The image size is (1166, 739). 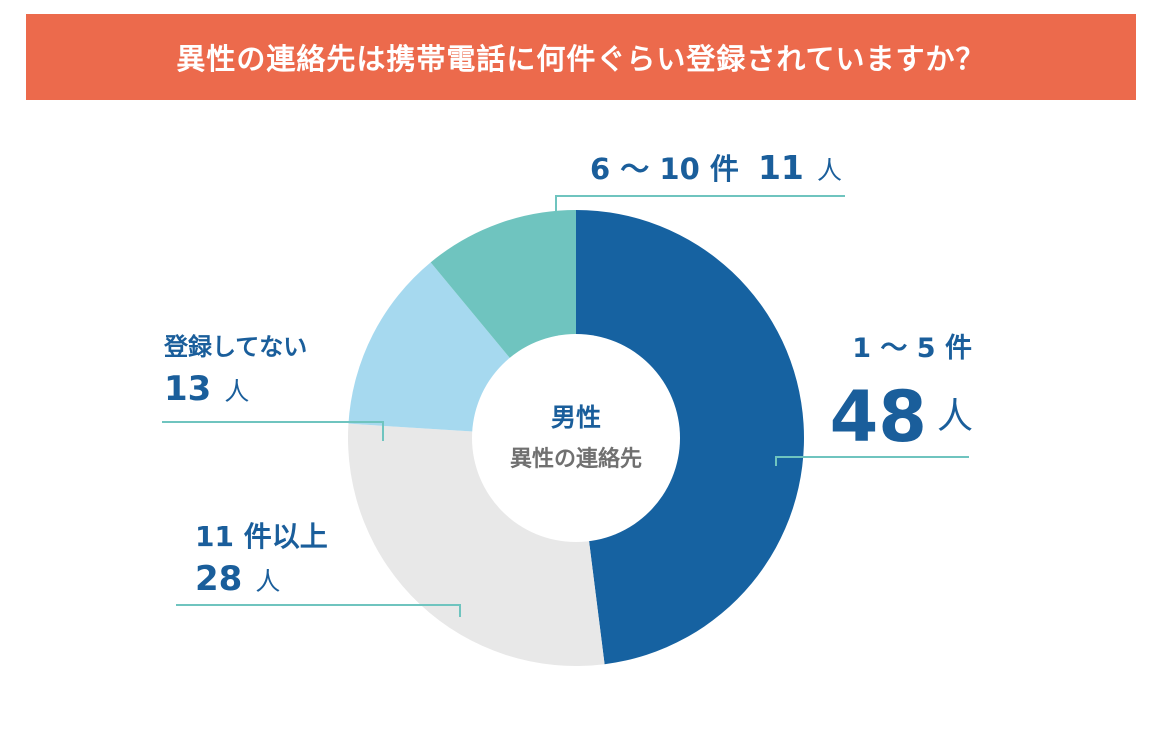 I want to click on center-subtitle: 異性の連絡先, so click(x=576, y=459).